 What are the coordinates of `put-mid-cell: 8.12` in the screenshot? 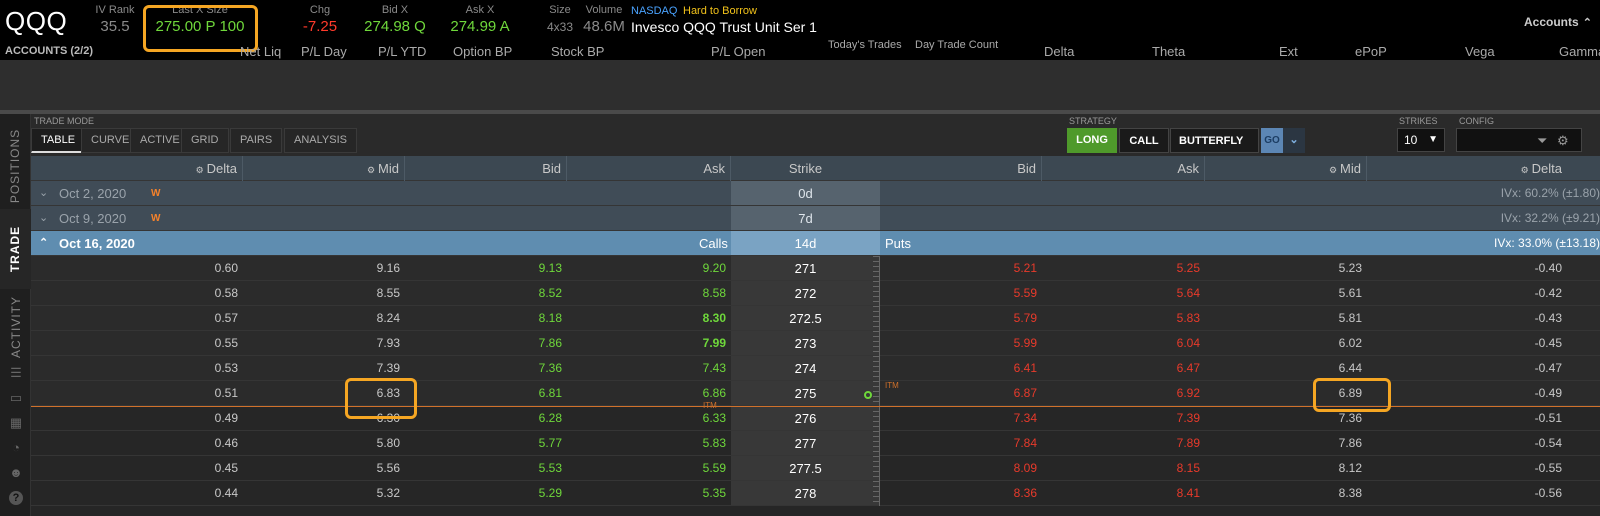 It's located at (1350, 468).